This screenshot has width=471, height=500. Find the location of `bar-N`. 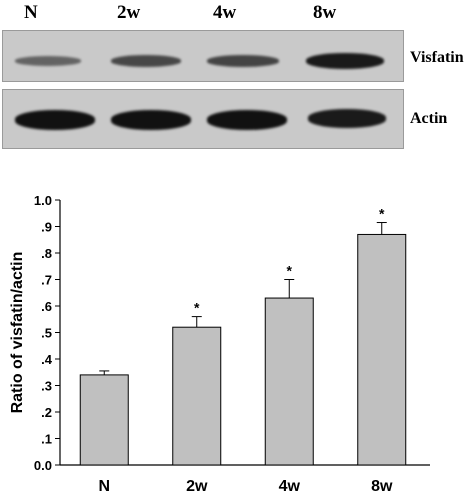

bar-N is located at coordinates (104, 420).